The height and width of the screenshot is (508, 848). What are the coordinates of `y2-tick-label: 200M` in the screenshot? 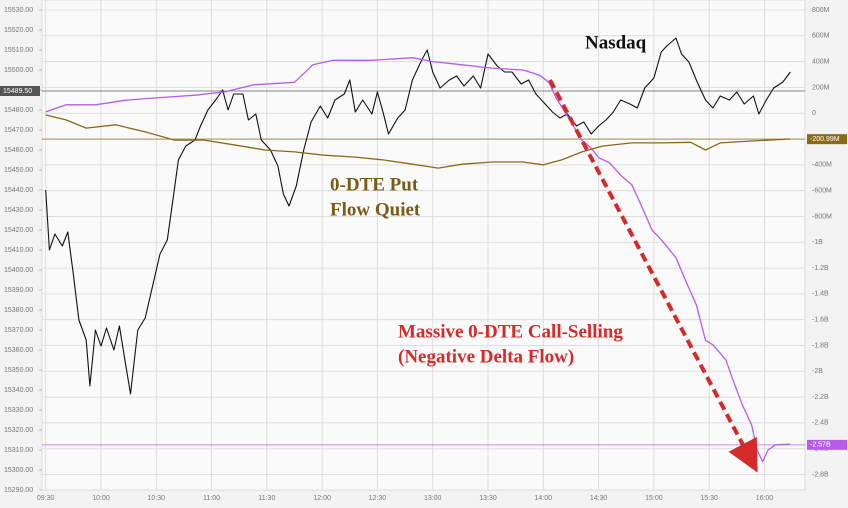 It's located at (821, 87).